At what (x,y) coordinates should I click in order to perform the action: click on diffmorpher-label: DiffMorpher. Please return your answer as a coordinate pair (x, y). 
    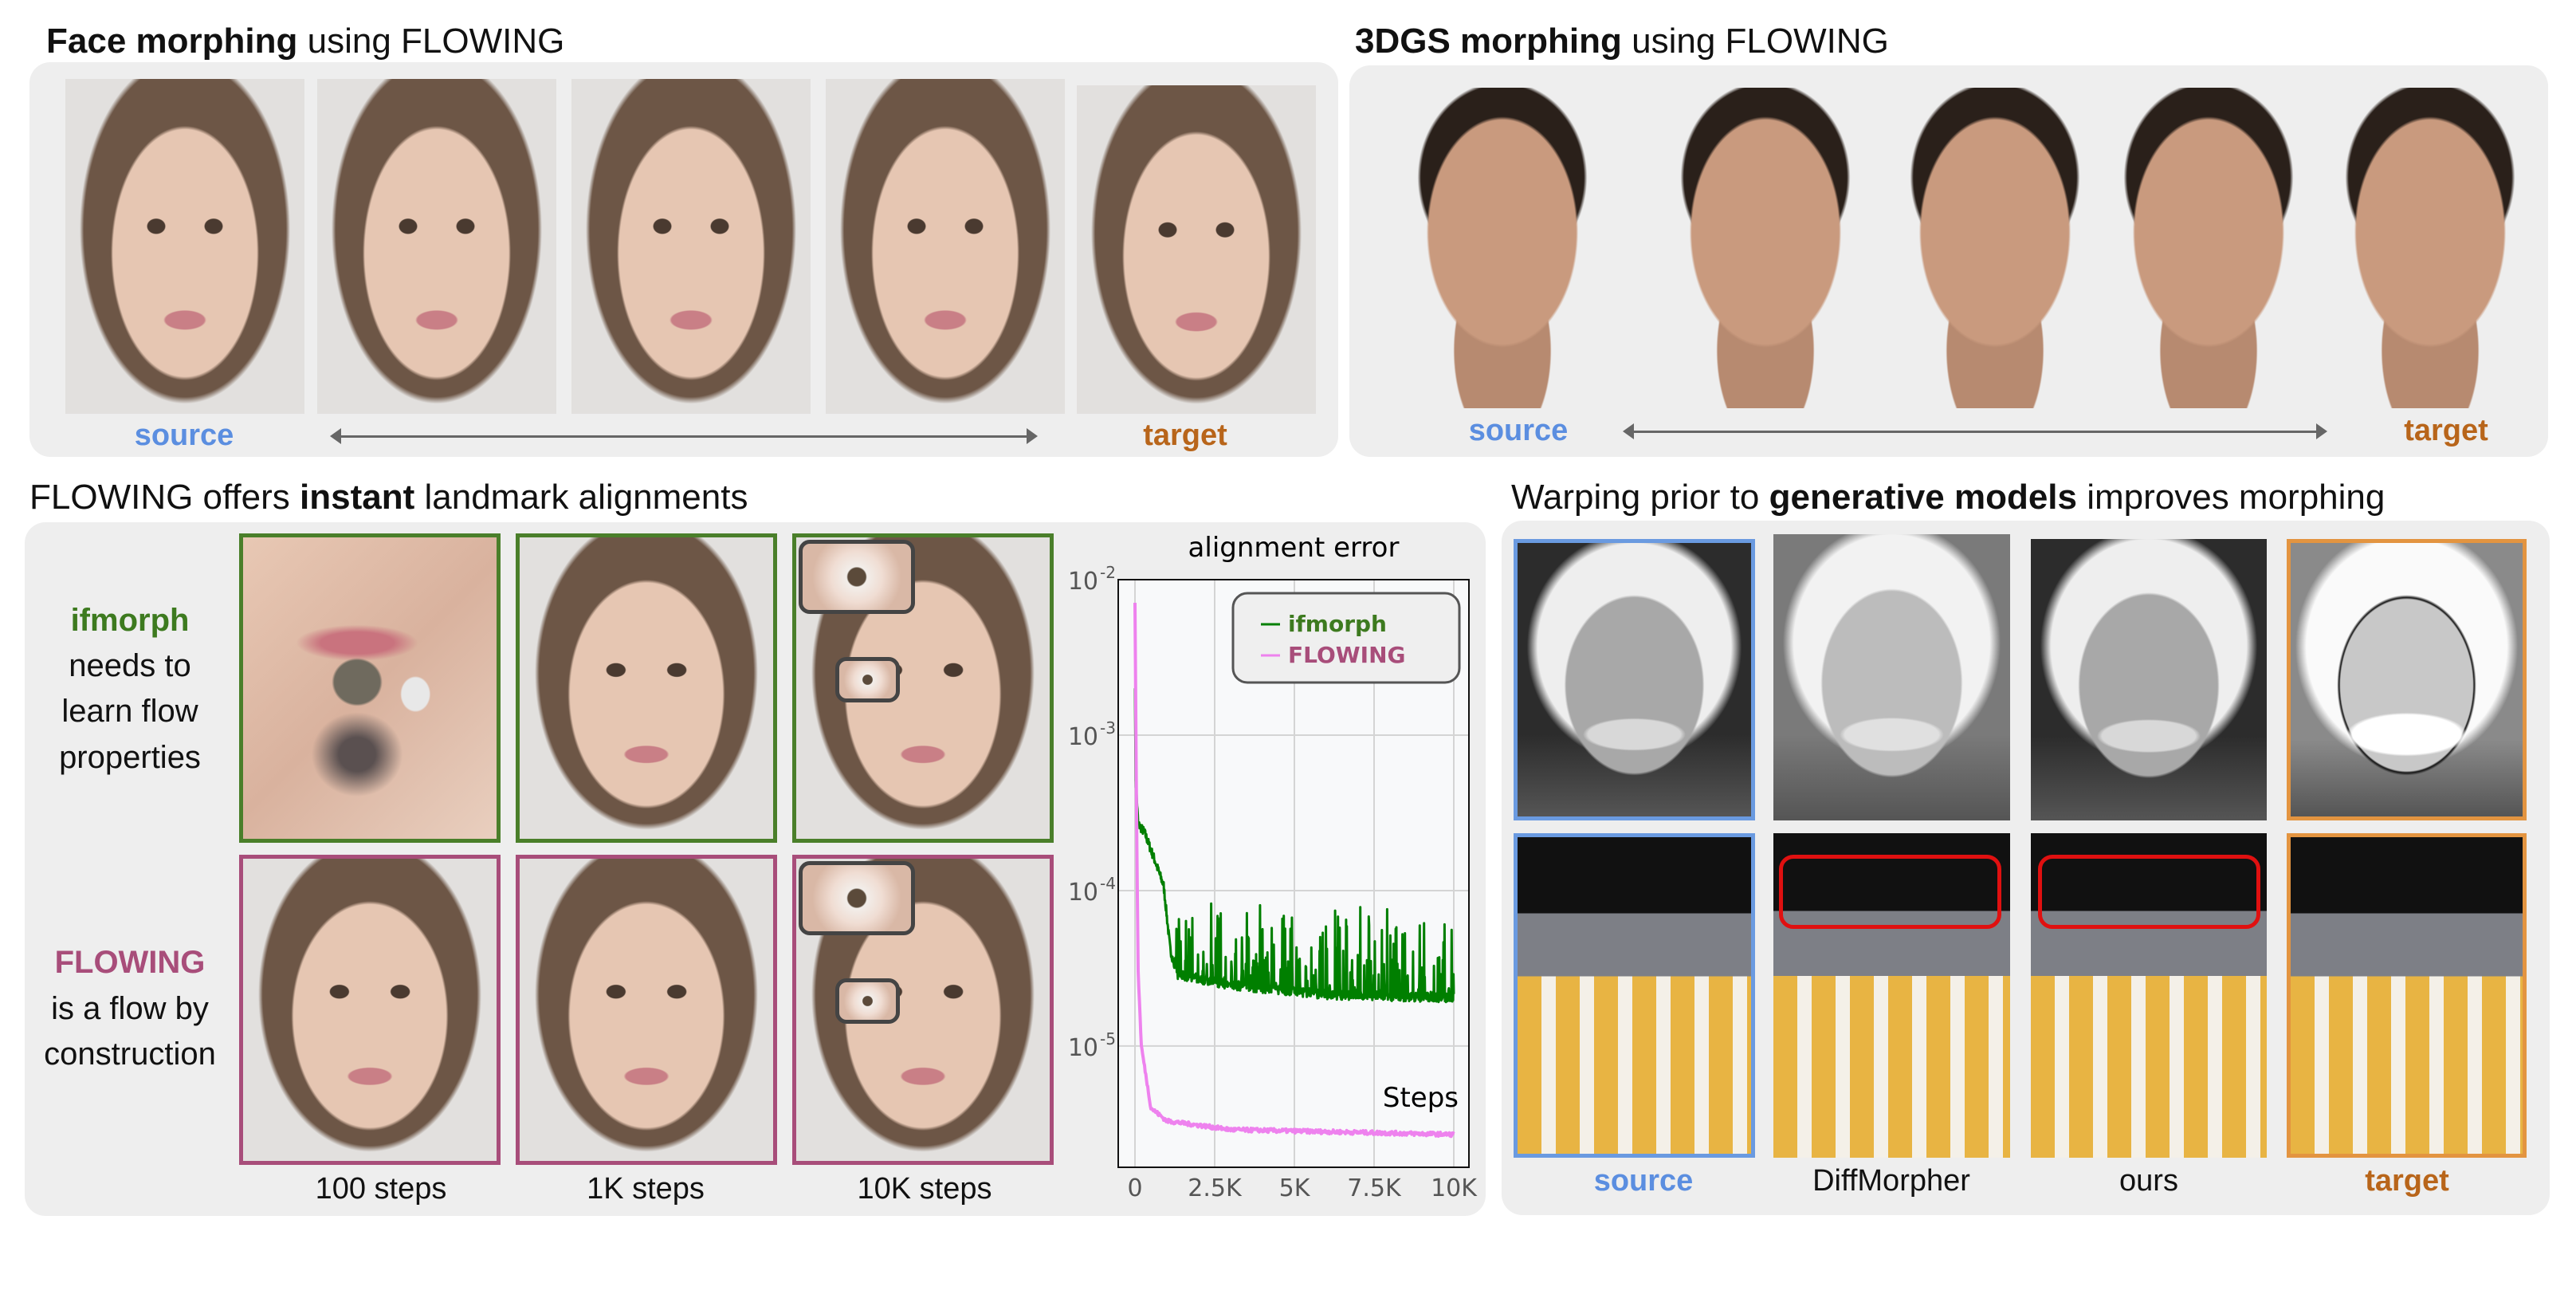
    Looking at the image, I should click on (1891, 1181).